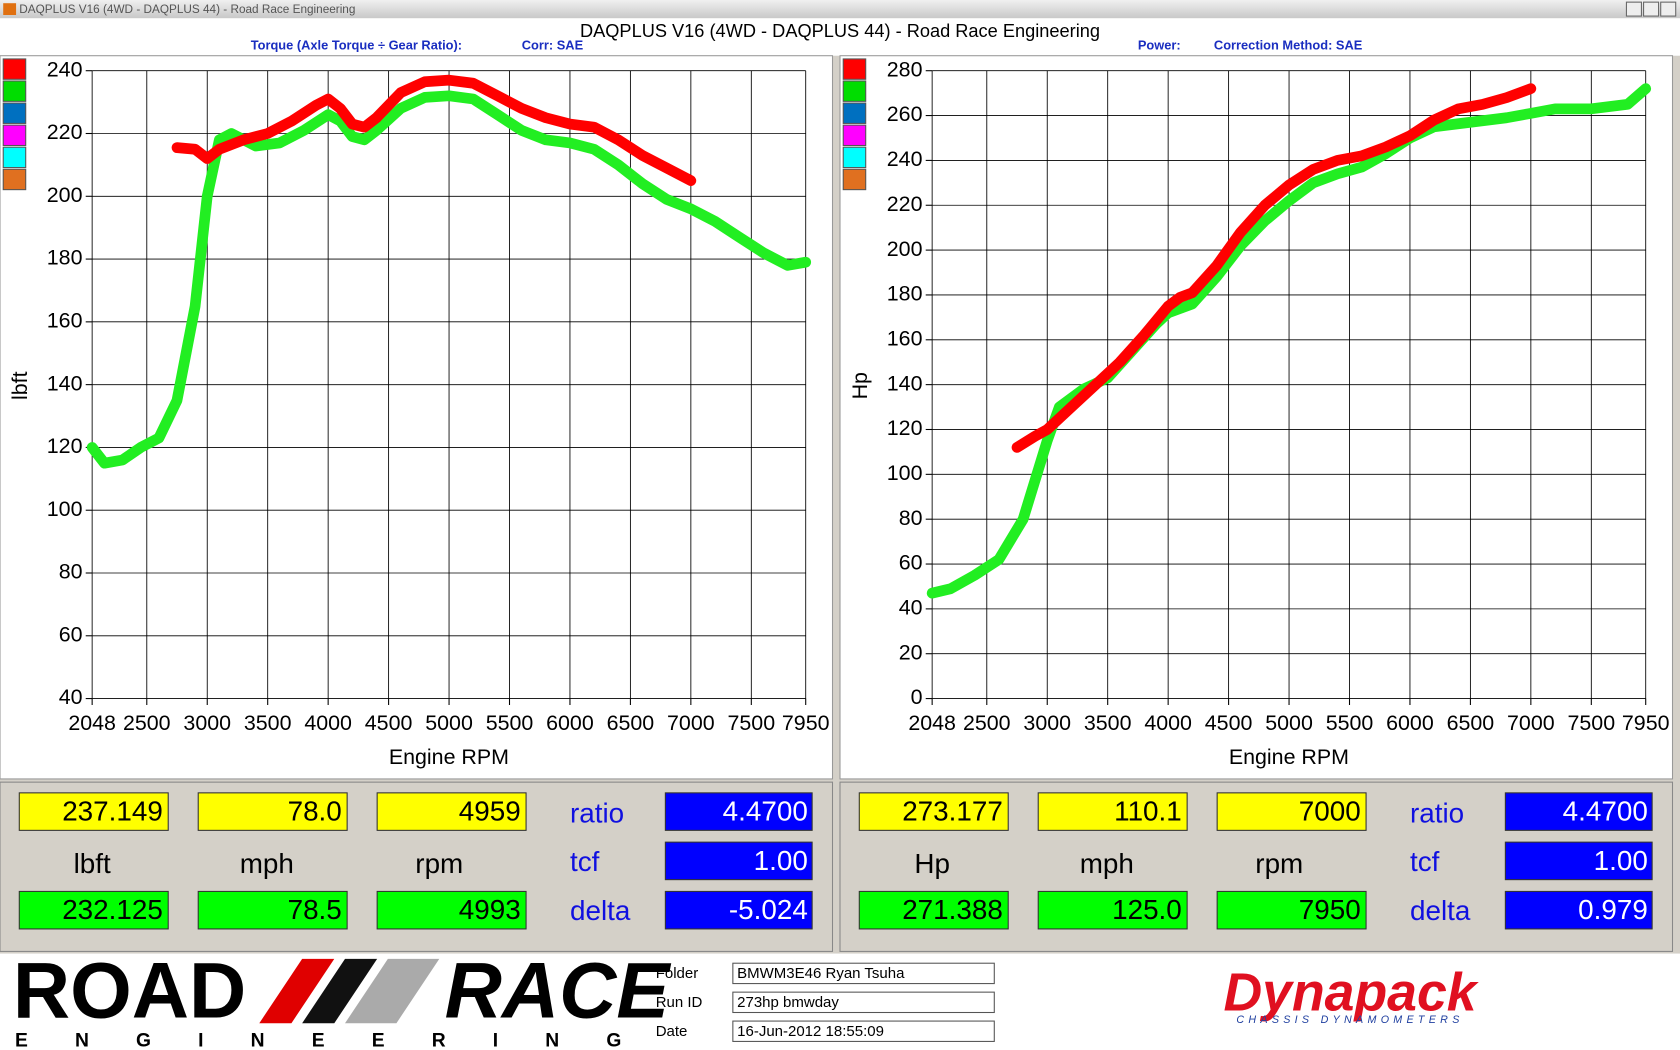 The width and height of the screenshot is (1680, 1050). What do you see at coordinates (905, 159) in the screenshot?
I see `y-tick-label: 240` at bounding box center [905, 159].